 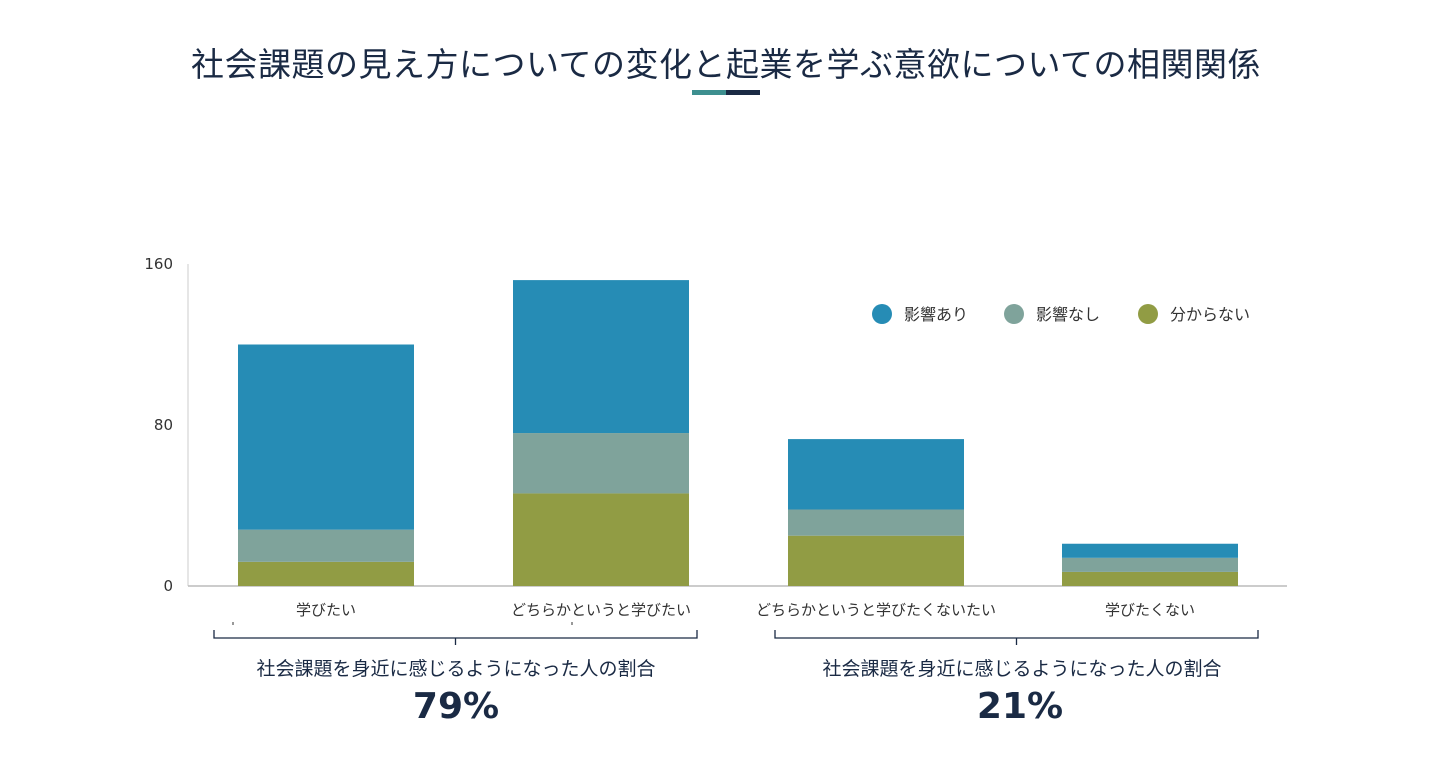 I want to click on y-tick-label: 80, so click(x=163, y=425).